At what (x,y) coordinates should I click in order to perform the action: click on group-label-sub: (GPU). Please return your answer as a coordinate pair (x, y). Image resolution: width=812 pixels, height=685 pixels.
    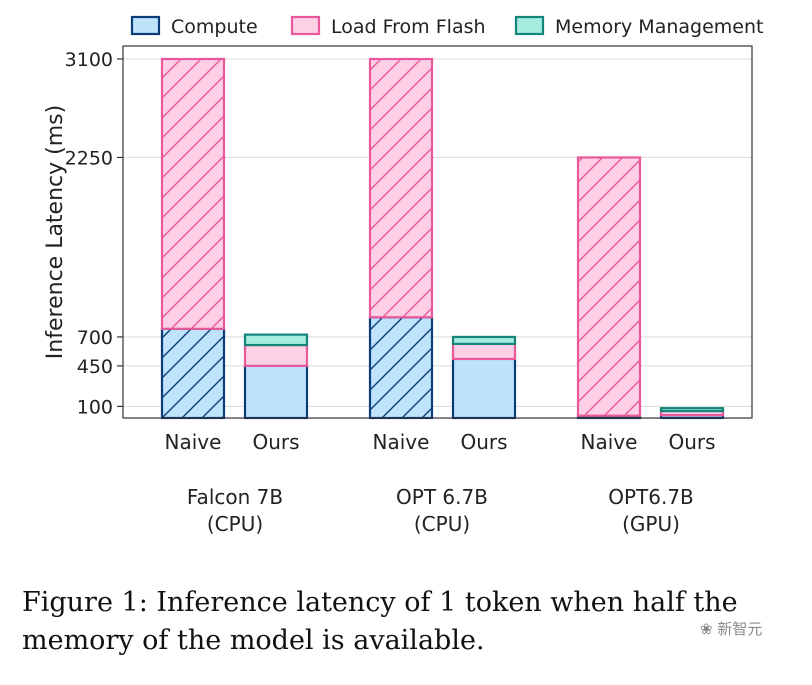
    Looking at the image, I should click on (651, 524).